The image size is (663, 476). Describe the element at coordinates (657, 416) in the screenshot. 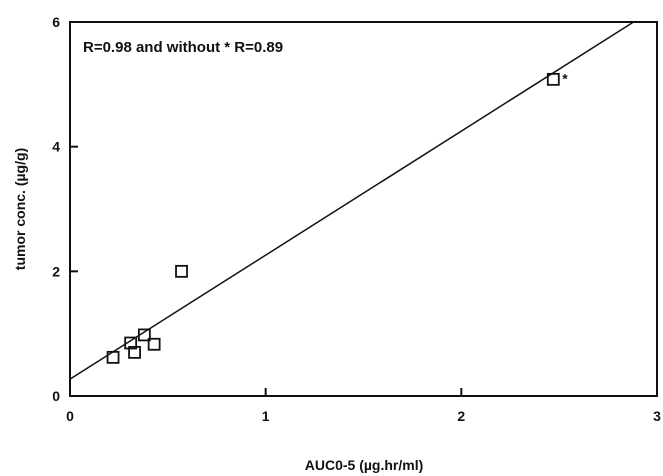

I see `x-tick-label: 3` at that location.